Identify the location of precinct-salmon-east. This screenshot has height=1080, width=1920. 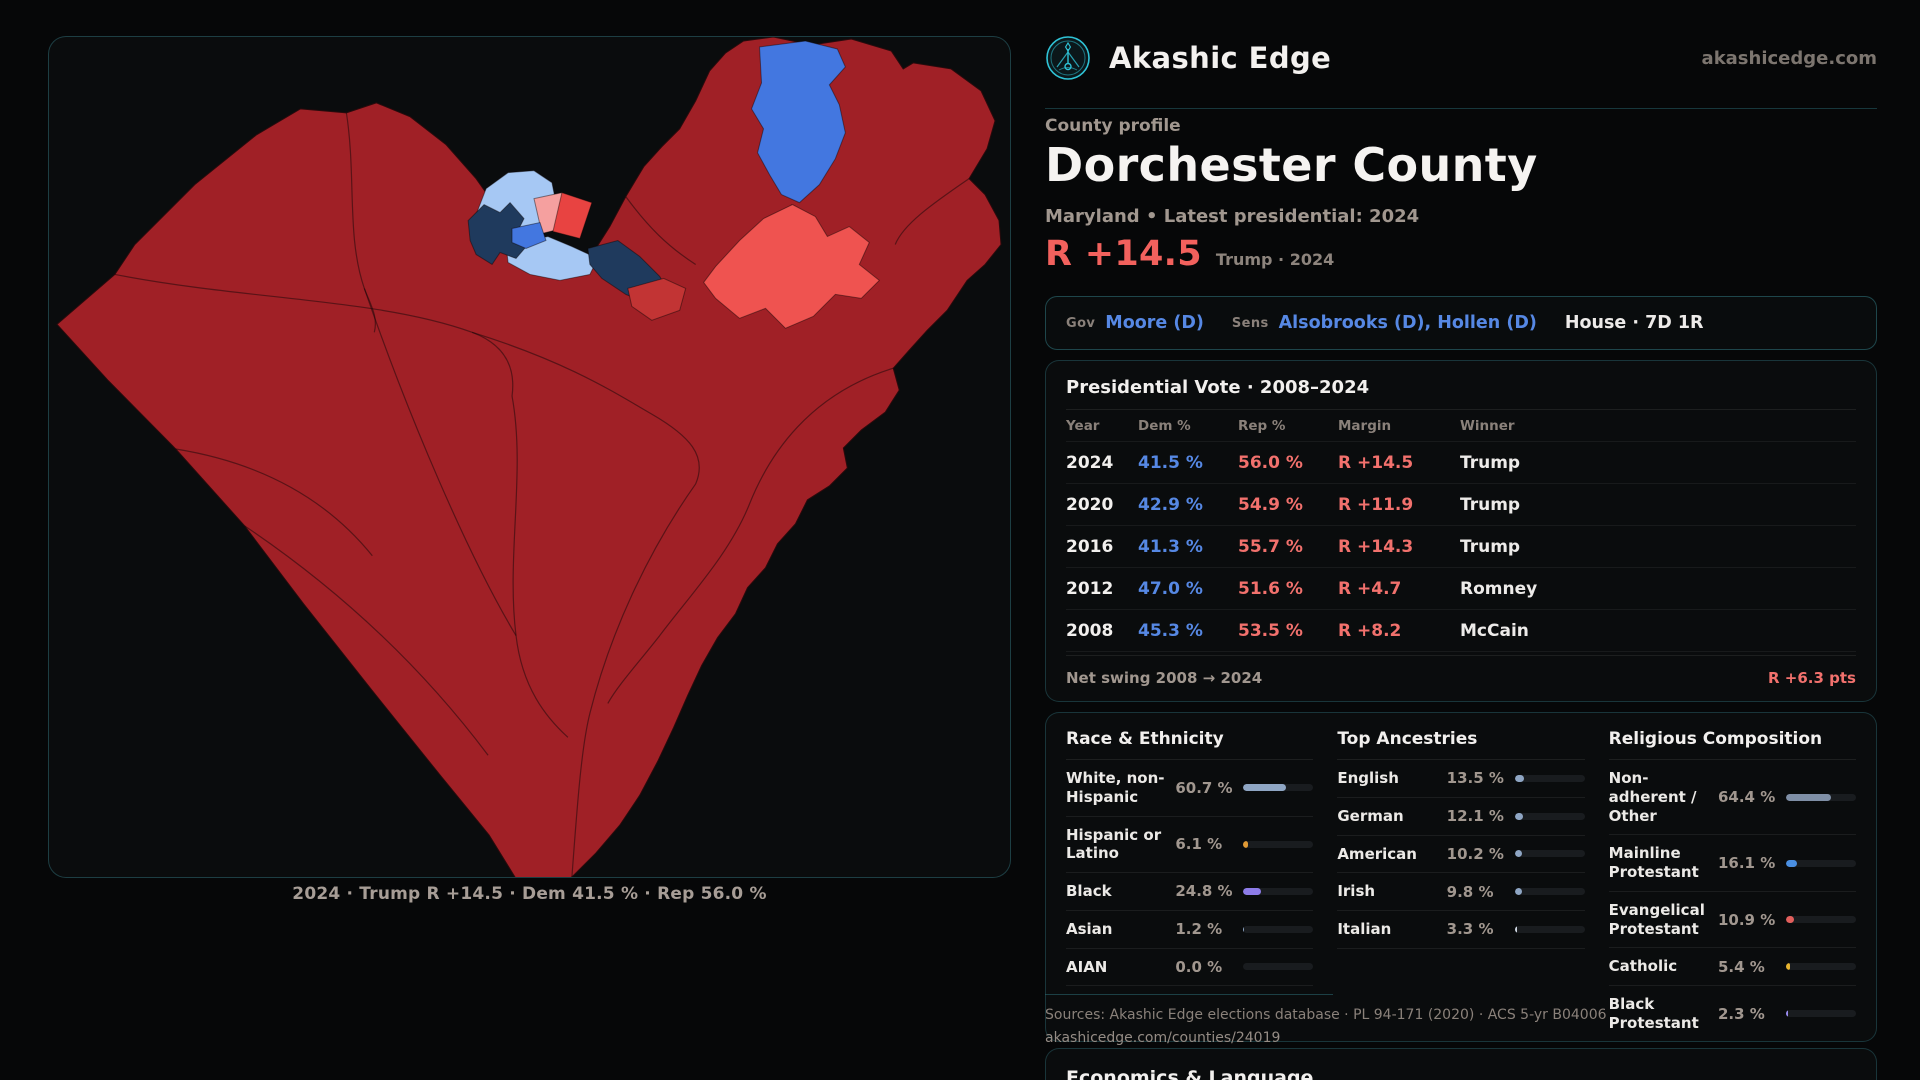
(792, 266).